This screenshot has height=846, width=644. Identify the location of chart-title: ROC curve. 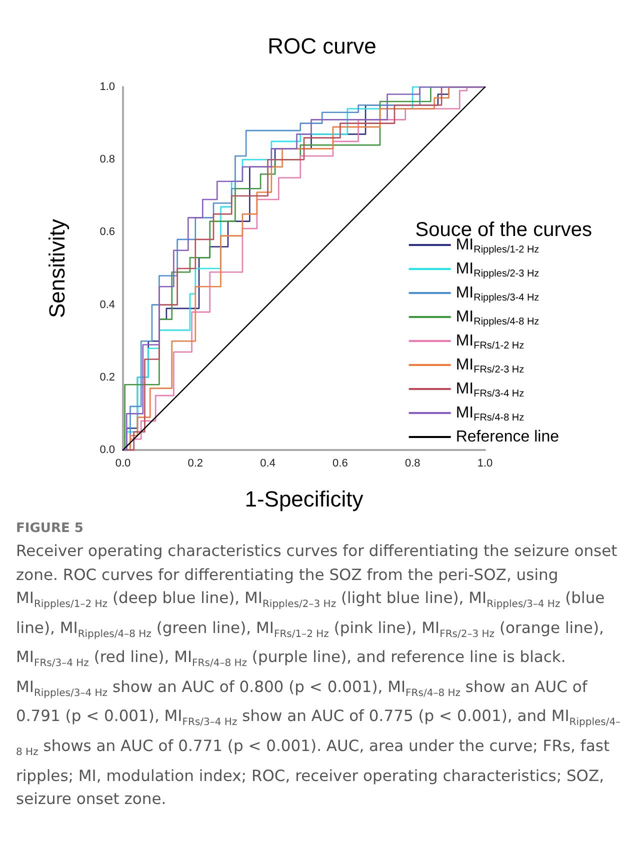
(322, 46).